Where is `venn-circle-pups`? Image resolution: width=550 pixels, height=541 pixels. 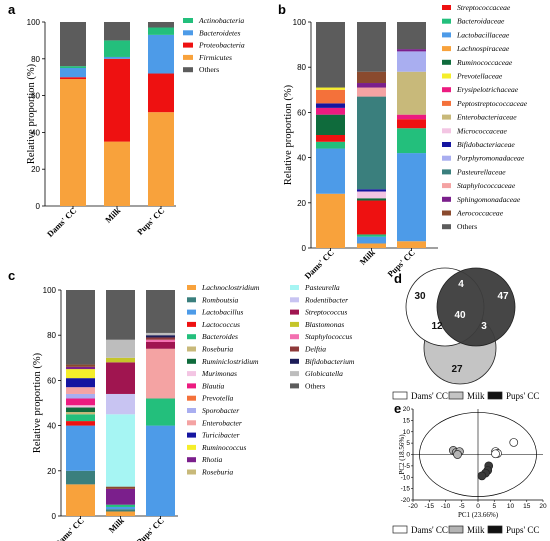
venn-circle-pups is located at coordinates (476, 307).